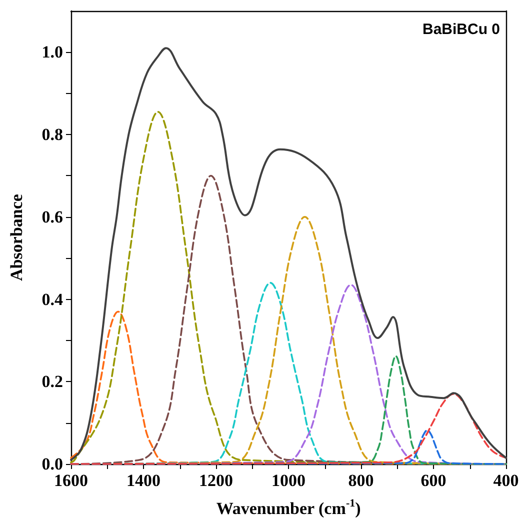 The width and height of the screenshot is (528, 526). I want to click on x-tick-label: 400, so click(506, 480).